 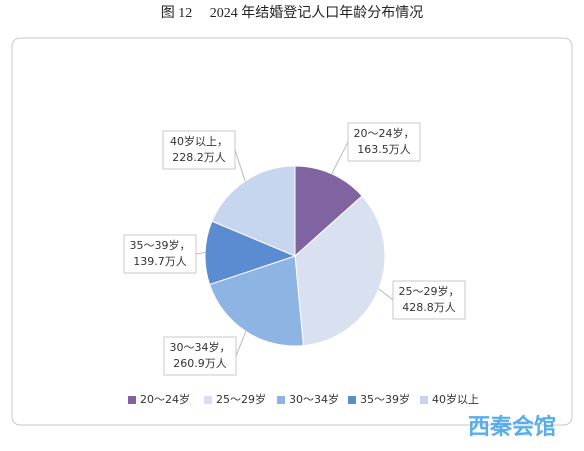 I want to click on legend-label: 35～39岁, so click(x=385, y=399).